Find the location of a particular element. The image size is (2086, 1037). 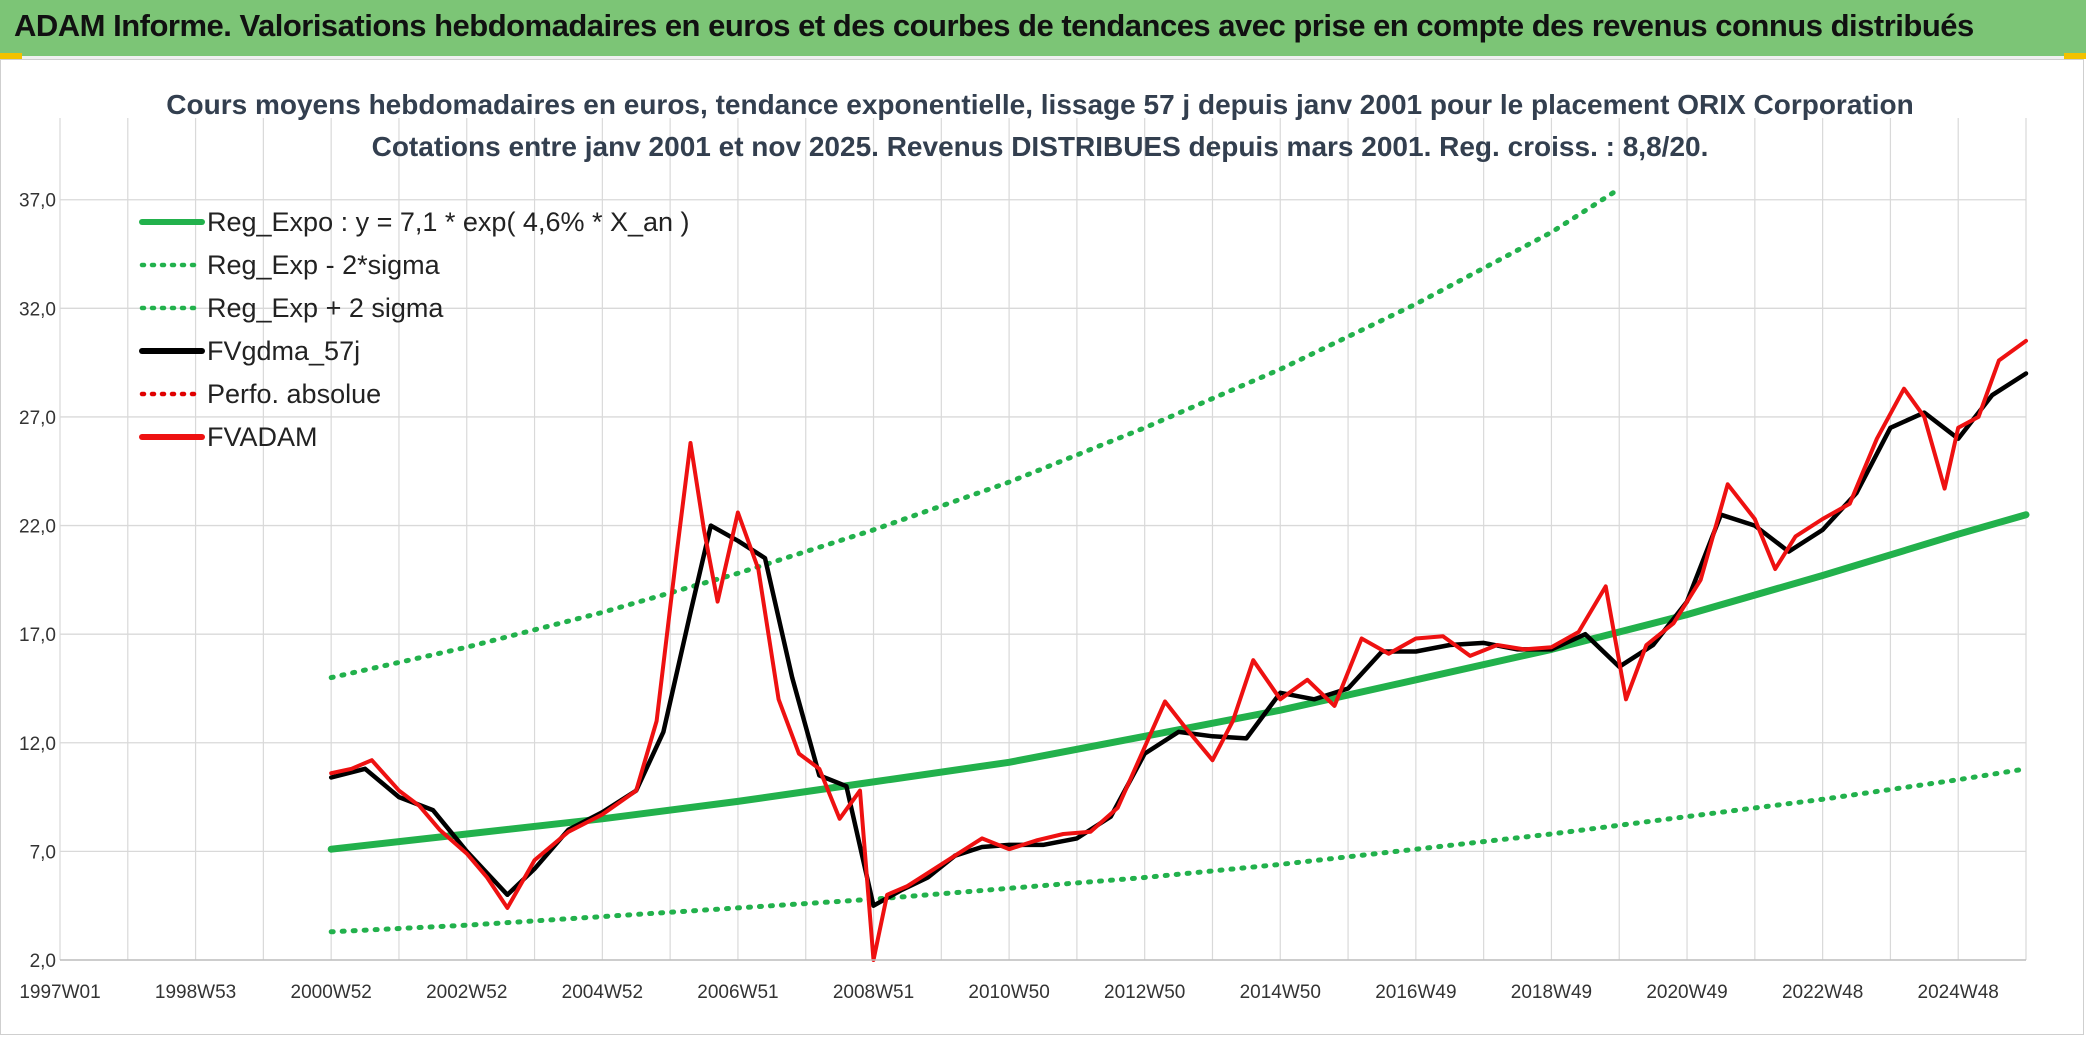

corner-marker-right is located at coordinates (2075, 56).